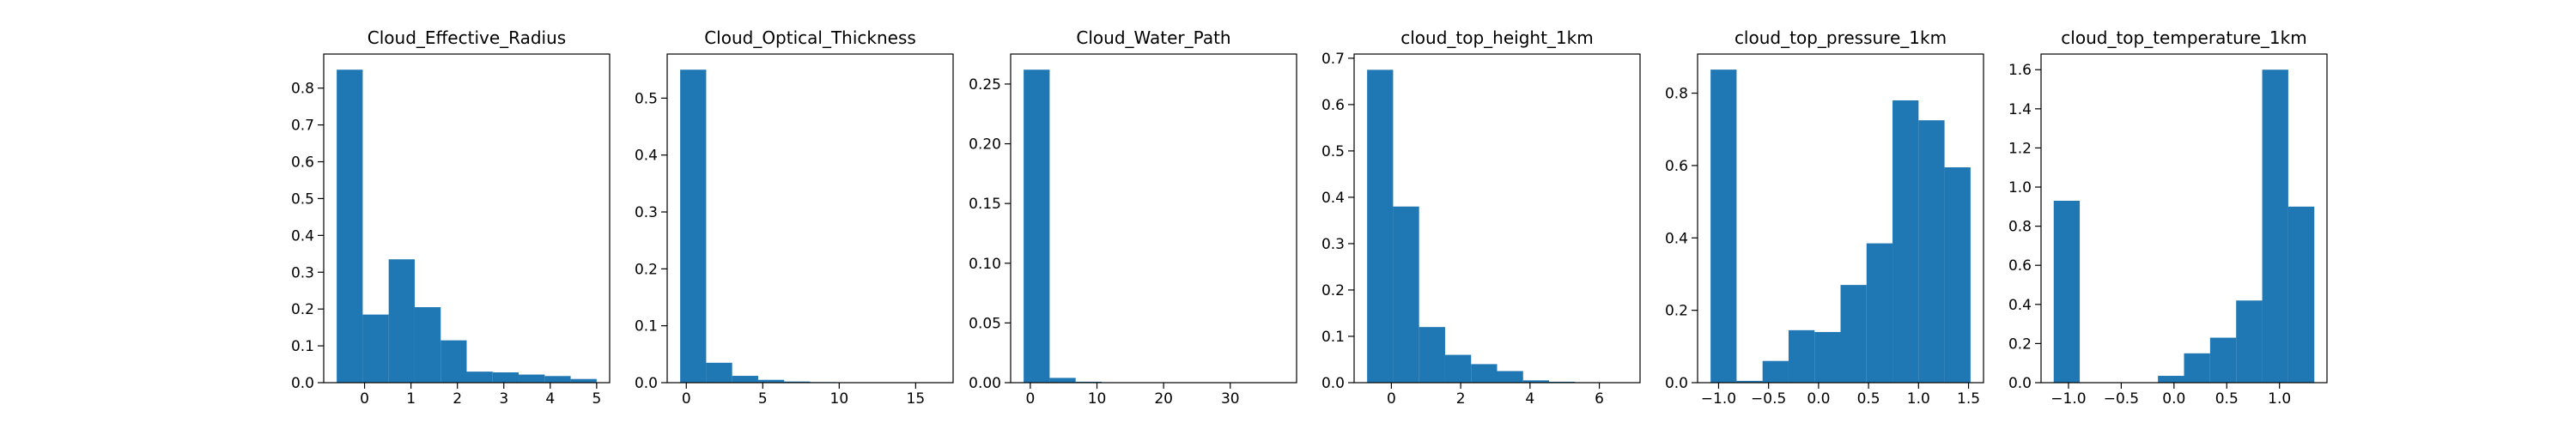 This screenshot has height=429, width=2576. I want to click on y-tick-label: 1.0, so click(2020, 187).